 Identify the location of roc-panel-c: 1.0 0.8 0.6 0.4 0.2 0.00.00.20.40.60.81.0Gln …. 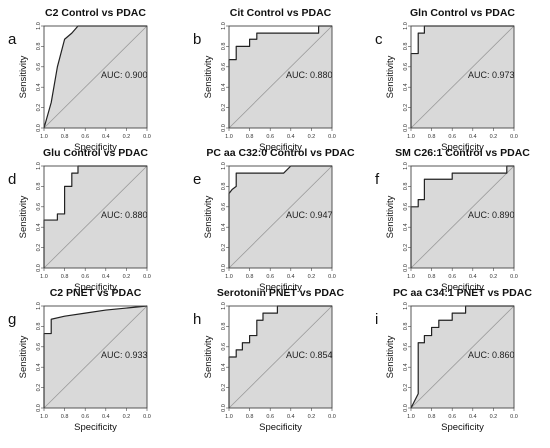
(446, 80).